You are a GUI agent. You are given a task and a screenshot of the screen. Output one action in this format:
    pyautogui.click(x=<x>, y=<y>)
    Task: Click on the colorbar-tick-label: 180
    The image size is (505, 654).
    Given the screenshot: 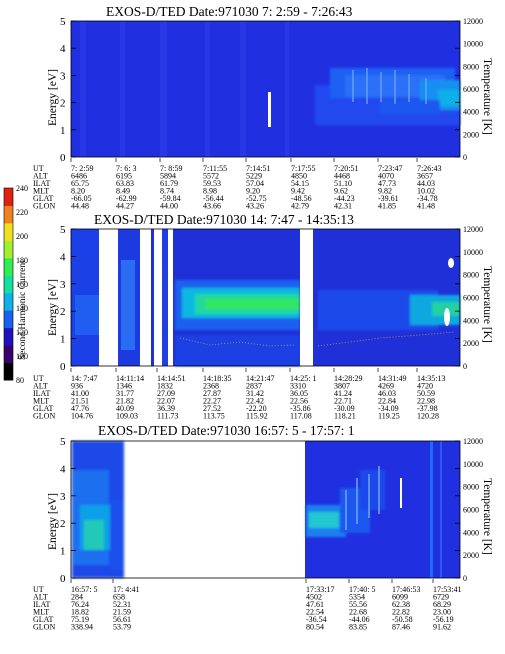 What is the action you would take?
    pyautogui.click(x=22, y=260)
    